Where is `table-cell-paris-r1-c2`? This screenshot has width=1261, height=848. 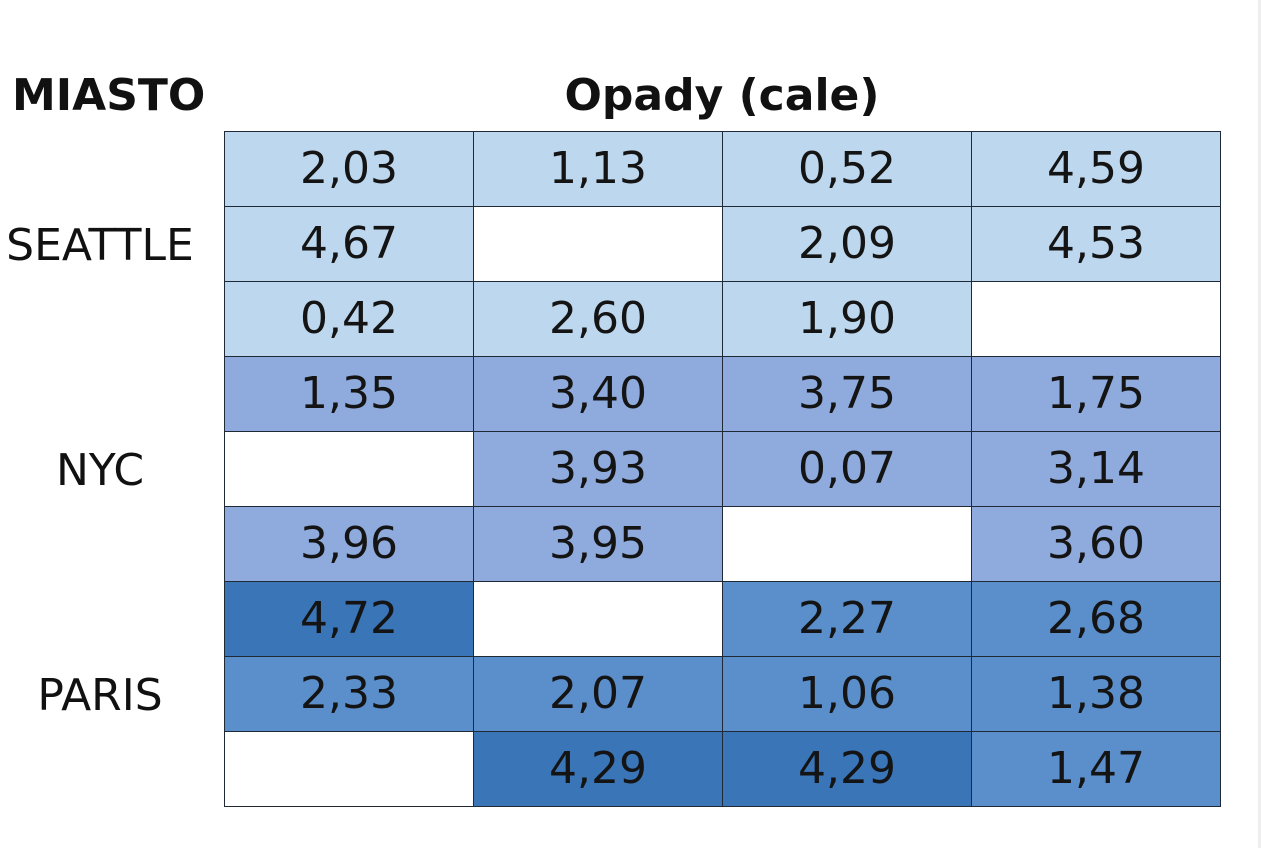
table-cell-paris-r1-c2 is located at coordinates (598, 619).